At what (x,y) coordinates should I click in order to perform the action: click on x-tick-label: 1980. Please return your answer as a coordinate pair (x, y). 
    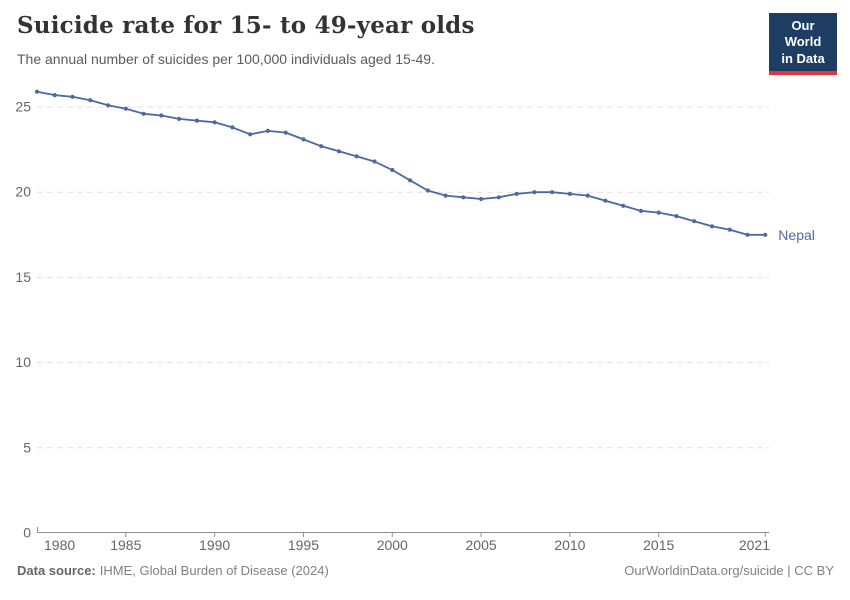
    Looking at the image, I should click on (59, 545).